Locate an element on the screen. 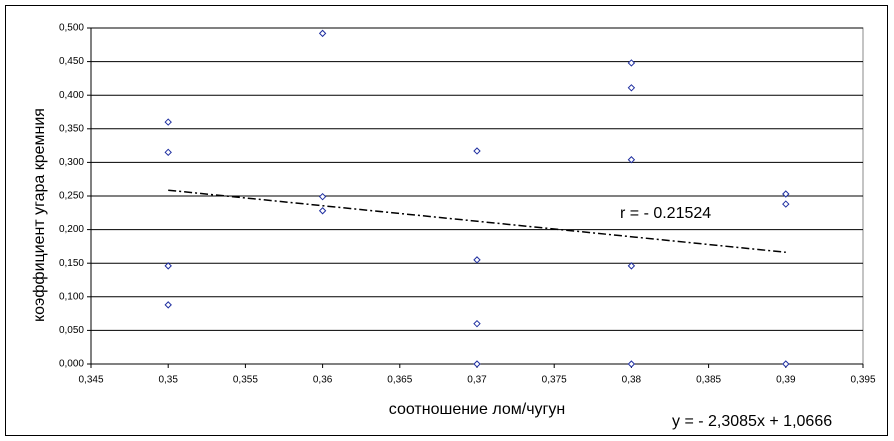 This screenshot has height=441, width=894. y-tick-label: 0,200 is located at coordinates (71, 229).